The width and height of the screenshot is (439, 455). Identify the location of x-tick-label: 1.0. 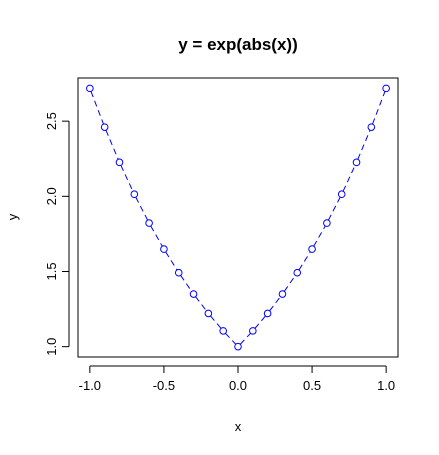
(386, 385).